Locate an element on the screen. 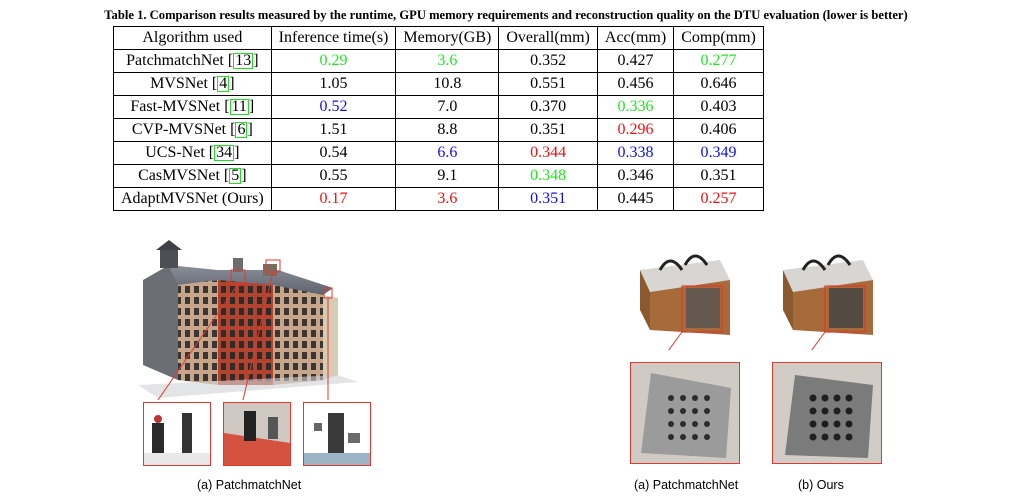  algorithm-cell: AdaptMVSNet (Ours) is located at coordinates (192, 199).